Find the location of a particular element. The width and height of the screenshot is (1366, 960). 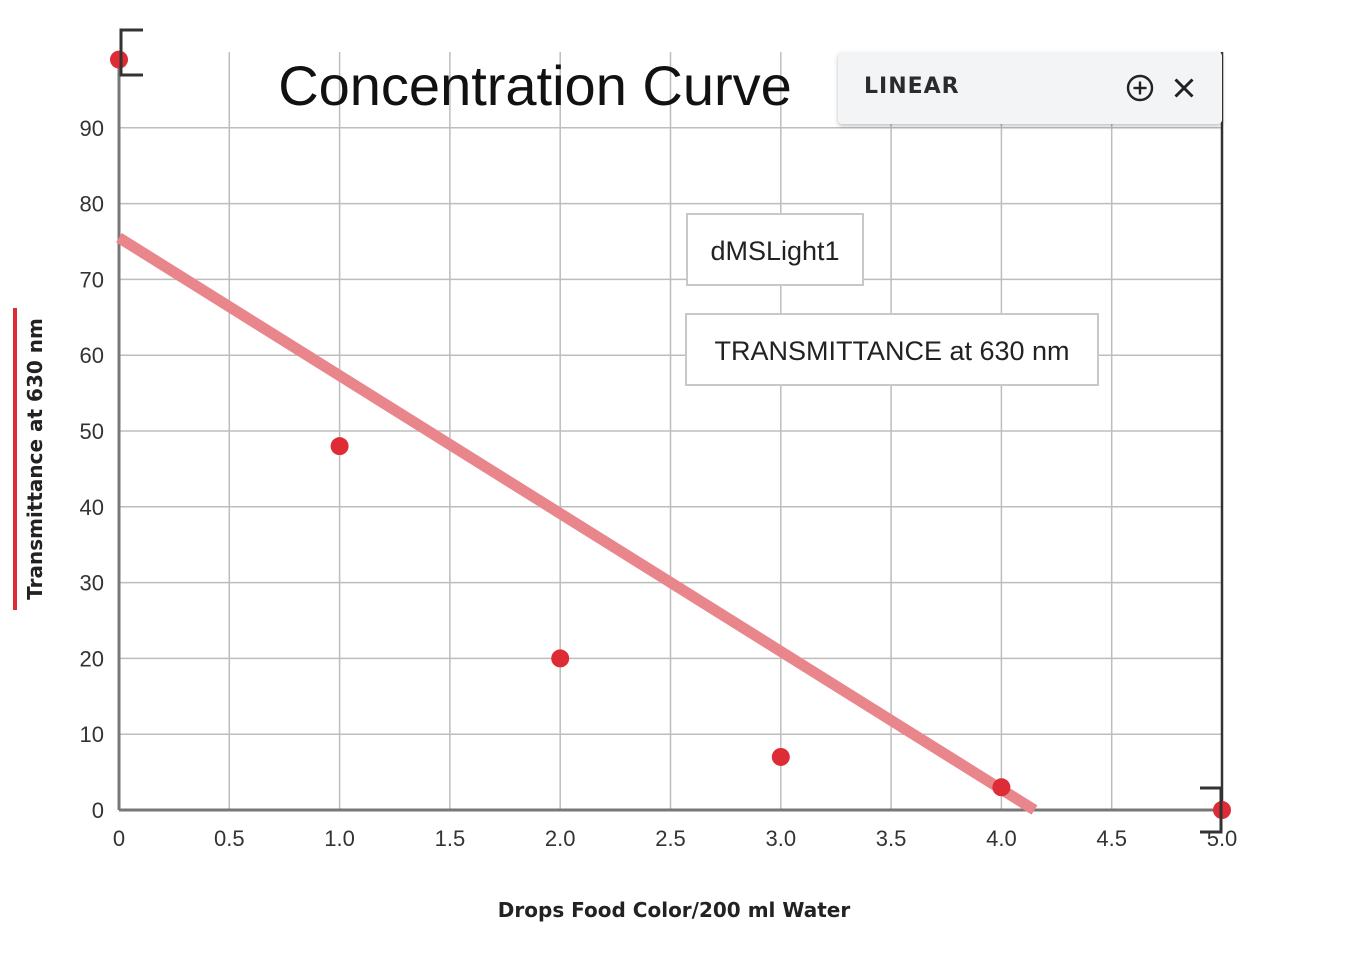

x-tick-label: 2.0 is located at coordinates (560, 838).